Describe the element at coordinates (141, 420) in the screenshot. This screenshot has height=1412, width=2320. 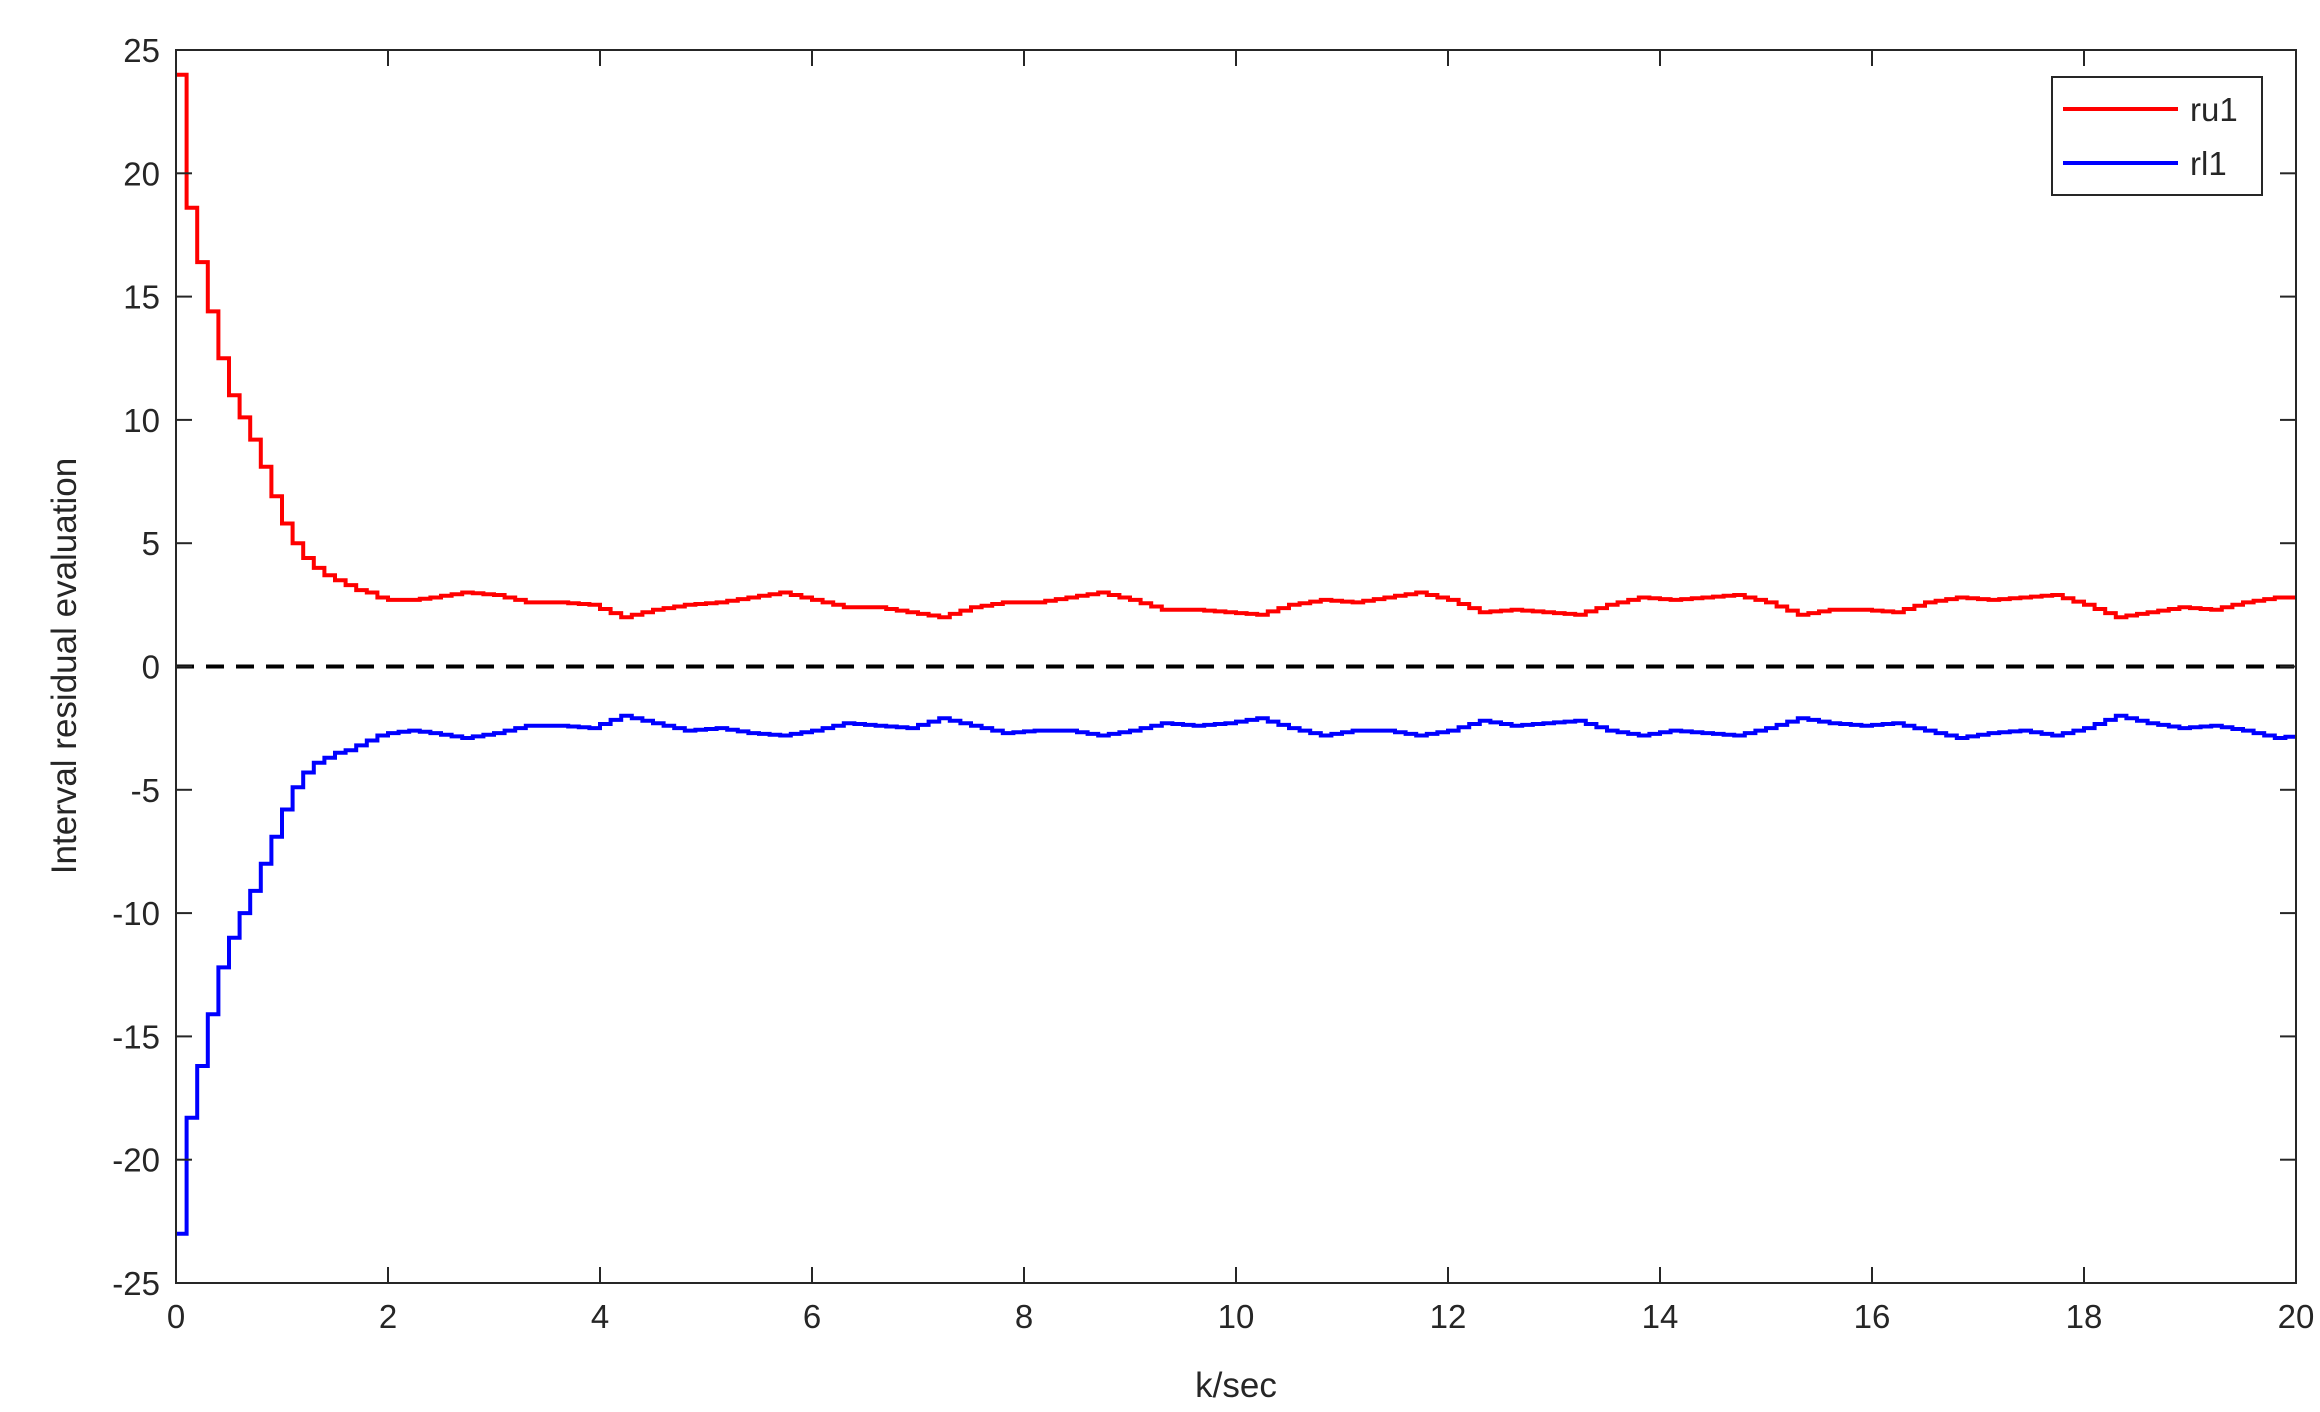
I see `y-tick-label: 10` at that location.